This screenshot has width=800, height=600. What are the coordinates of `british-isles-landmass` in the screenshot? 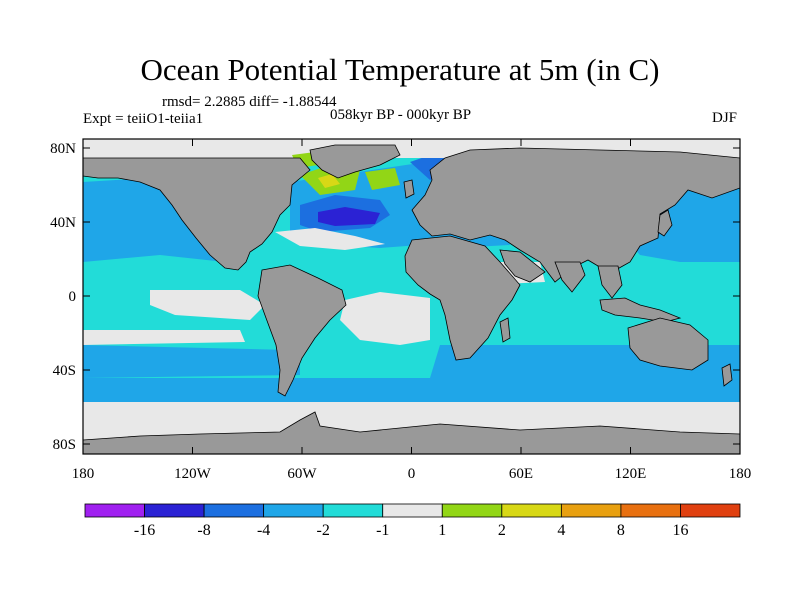 It's located at (409, 189).